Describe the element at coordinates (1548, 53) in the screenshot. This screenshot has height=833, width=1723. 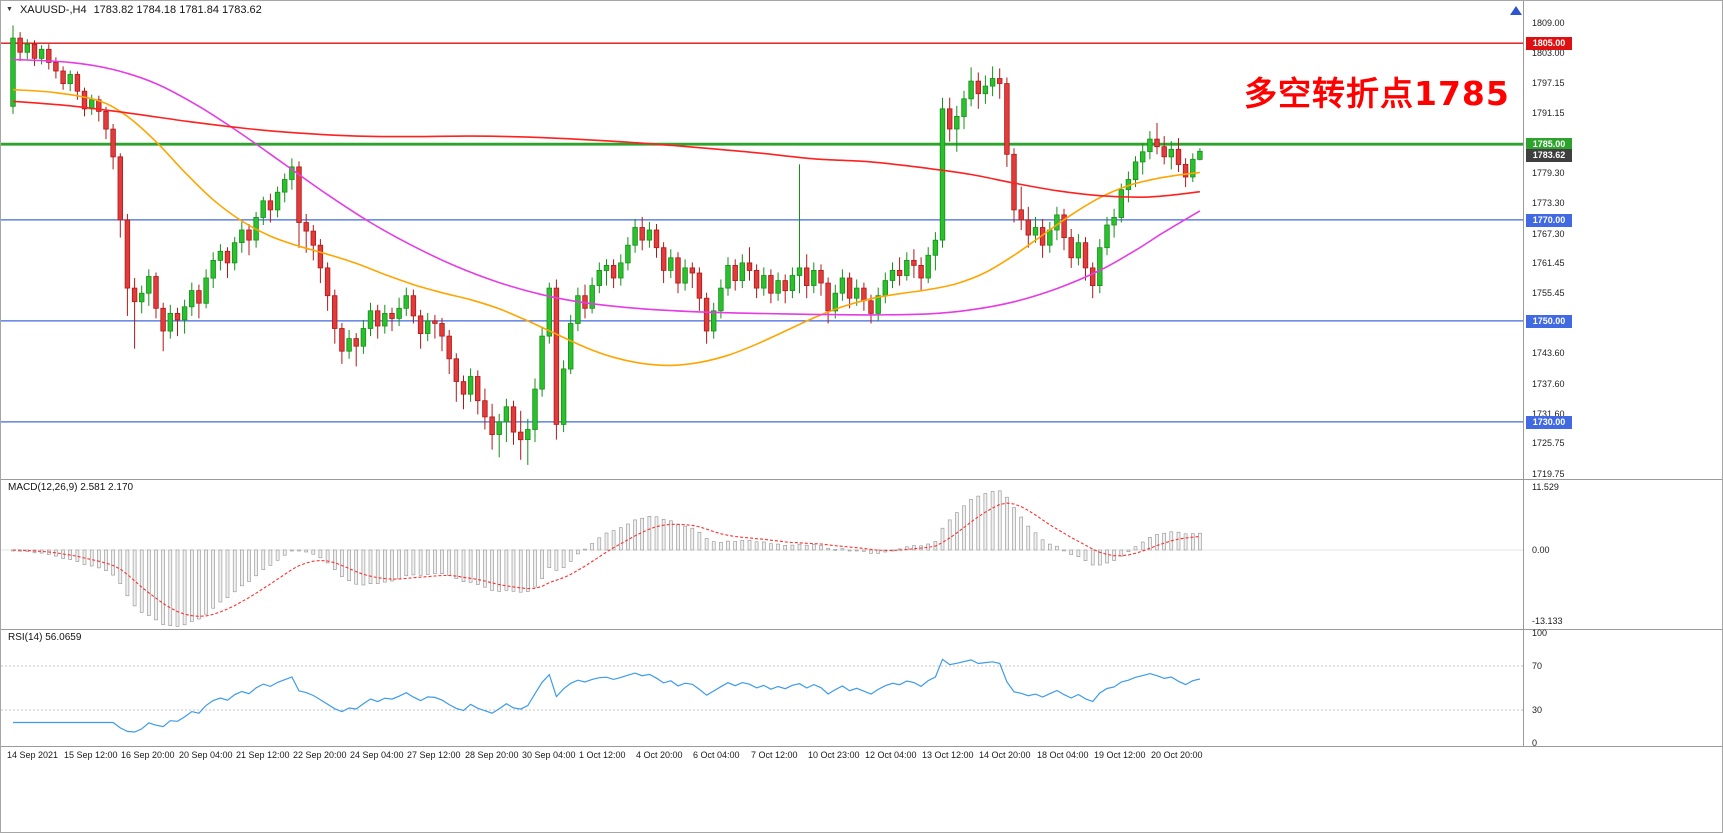
I see `price-scale-label: 1803.00` at that location.